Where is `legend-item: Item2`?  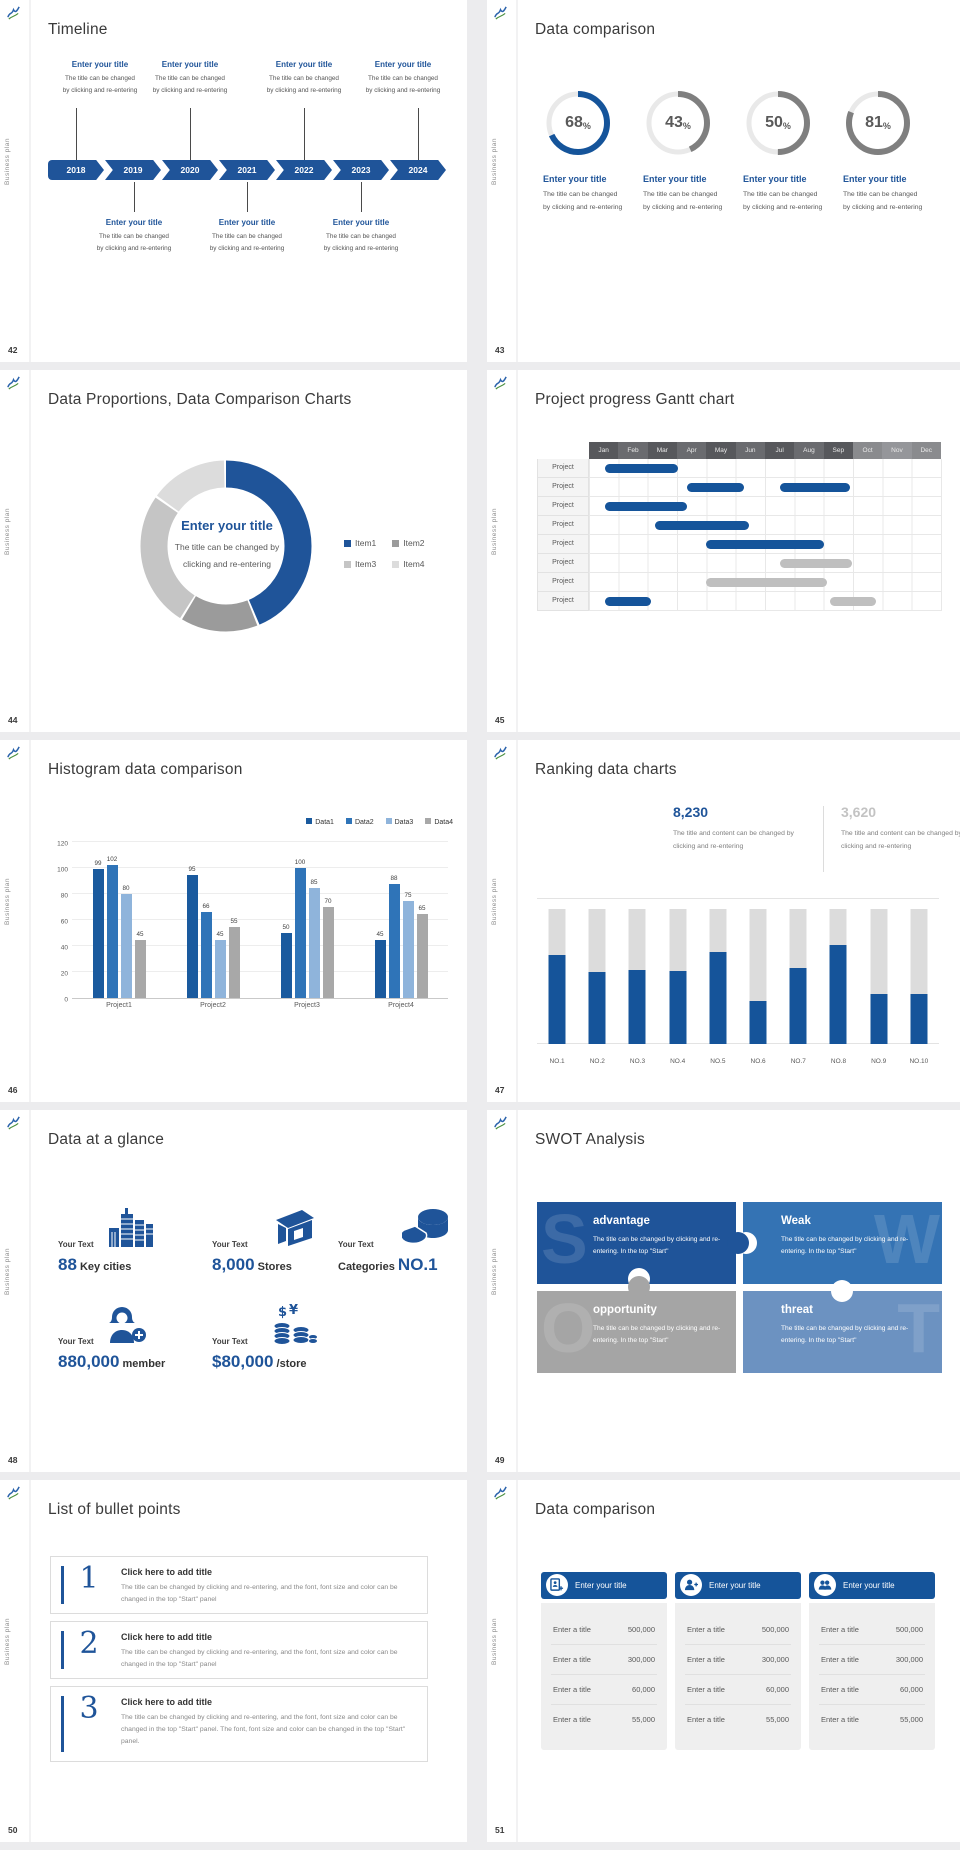
legend-item: Item2 is located at coordinates (408, 543).